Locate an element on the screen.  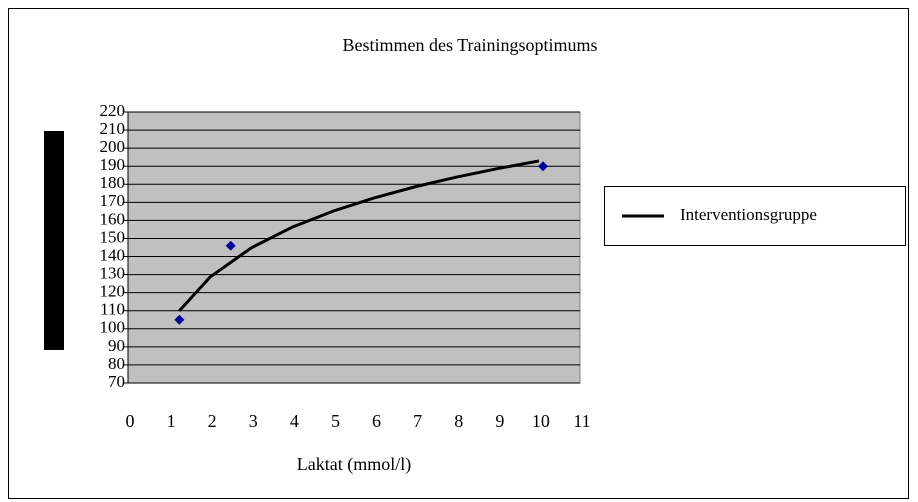
y-tick-label: 160 is located at coordinates (113, 218).